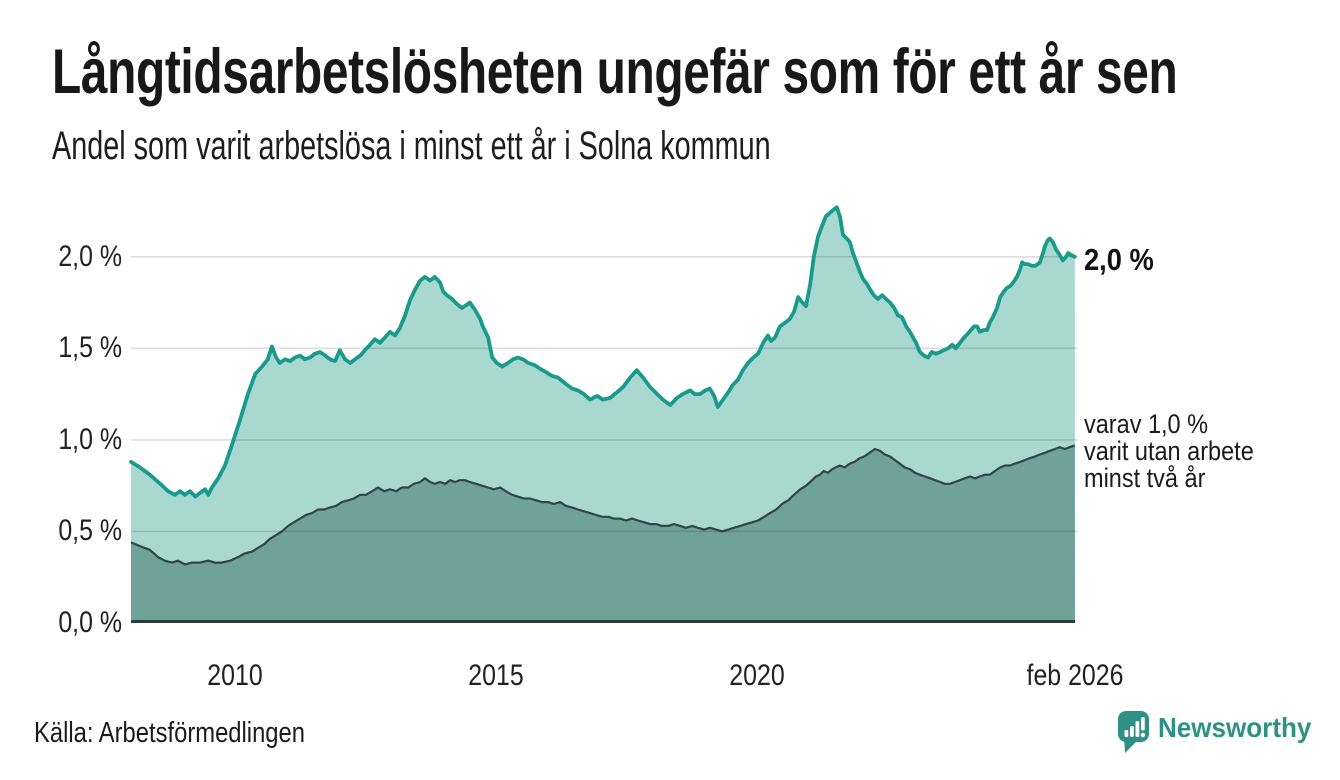 This screenshot has height=780, width=1340. I want to click on newsworthy-logo-icon, so click(1133, 732).